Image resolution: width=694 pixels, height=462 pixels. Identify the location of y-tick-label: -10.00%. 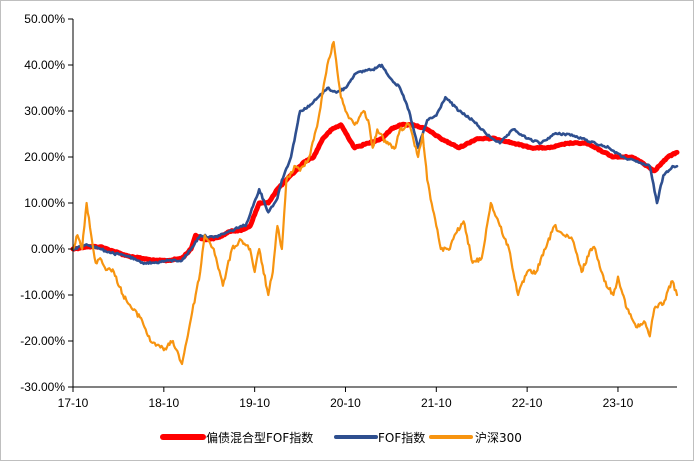
(42, 295).